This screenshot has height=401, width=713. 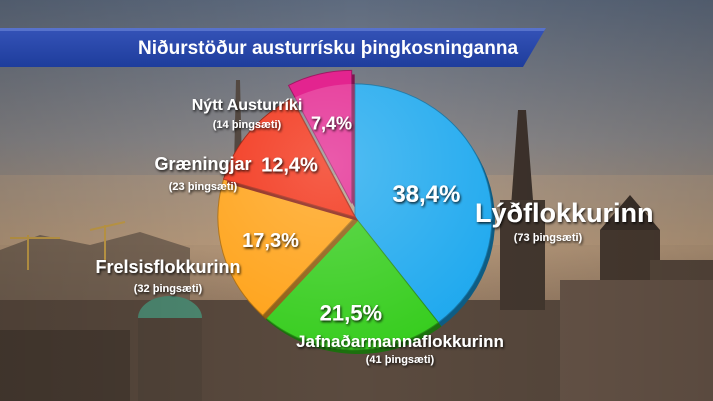 I want to click on slice-party-label: Frelsisflokkurinn, so click(x=167, y=267).